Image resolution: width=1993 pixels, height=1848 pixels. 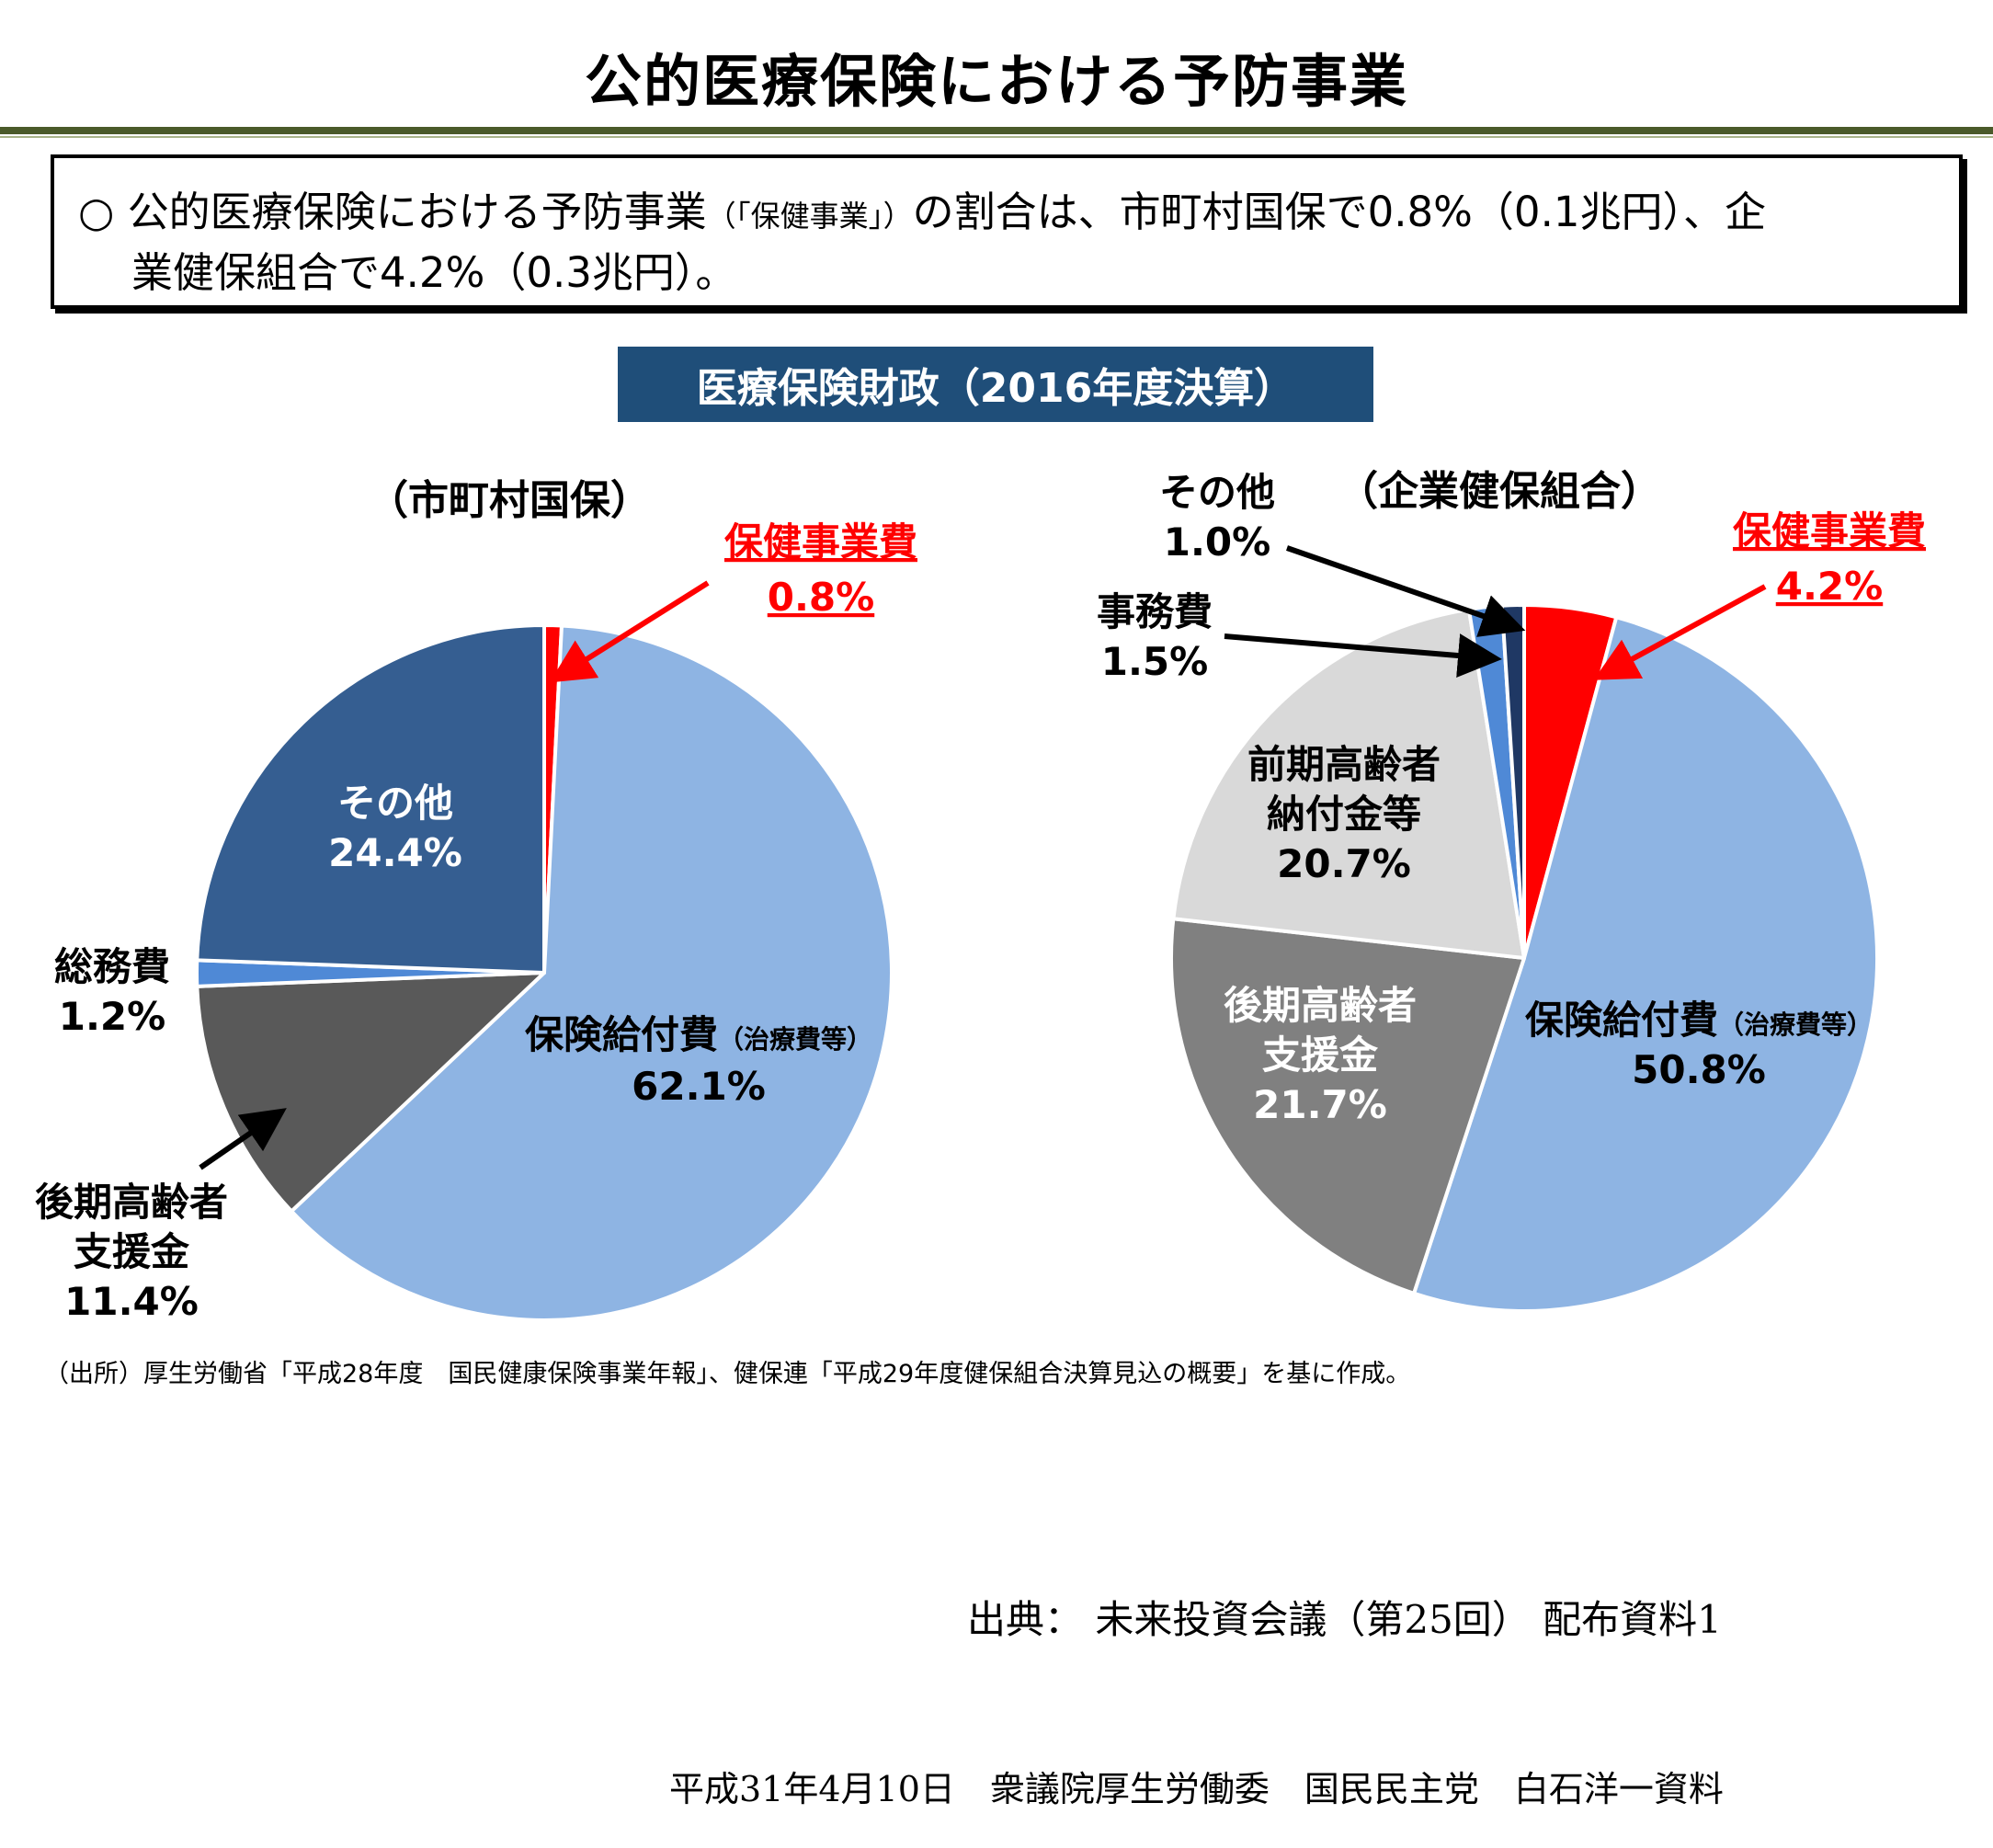 I want to click on label-kenpo-hoken-pct: 4.2%, so click(x=1829, y=586).